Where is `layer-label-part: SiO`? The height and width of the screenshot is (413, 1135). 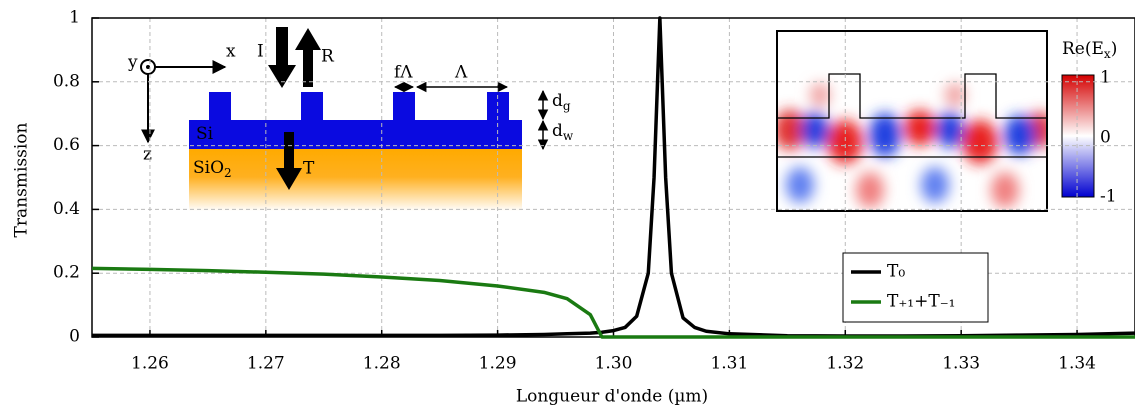 layer-label-part: SiO is located at coordinates (208, 168).